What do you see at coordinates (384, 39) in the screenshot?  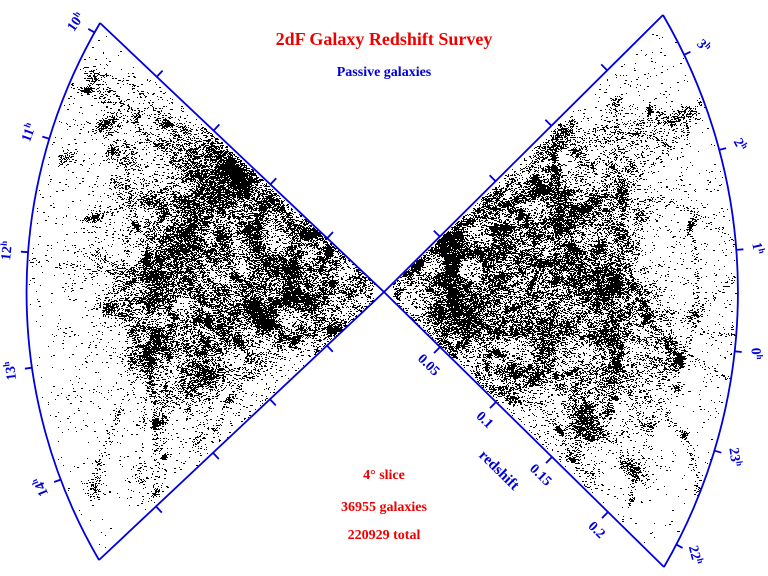 I see `svg-text: 2dF Galaxy Redshift Survey` at bounding box center [384, 39].